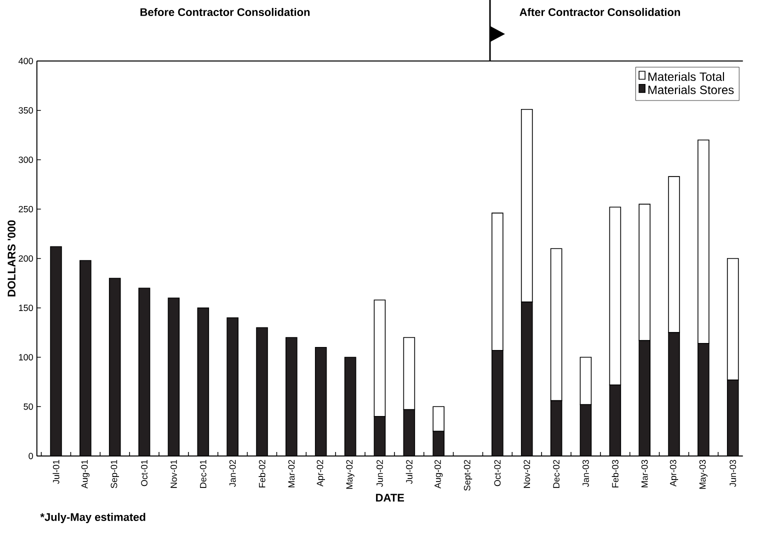 The height and width of the screenshot is (535, 762). What do you see at coordinates (25, 110) in the screenshot?
I see `y-tick-label: 350` at bounding box center [25, 110].